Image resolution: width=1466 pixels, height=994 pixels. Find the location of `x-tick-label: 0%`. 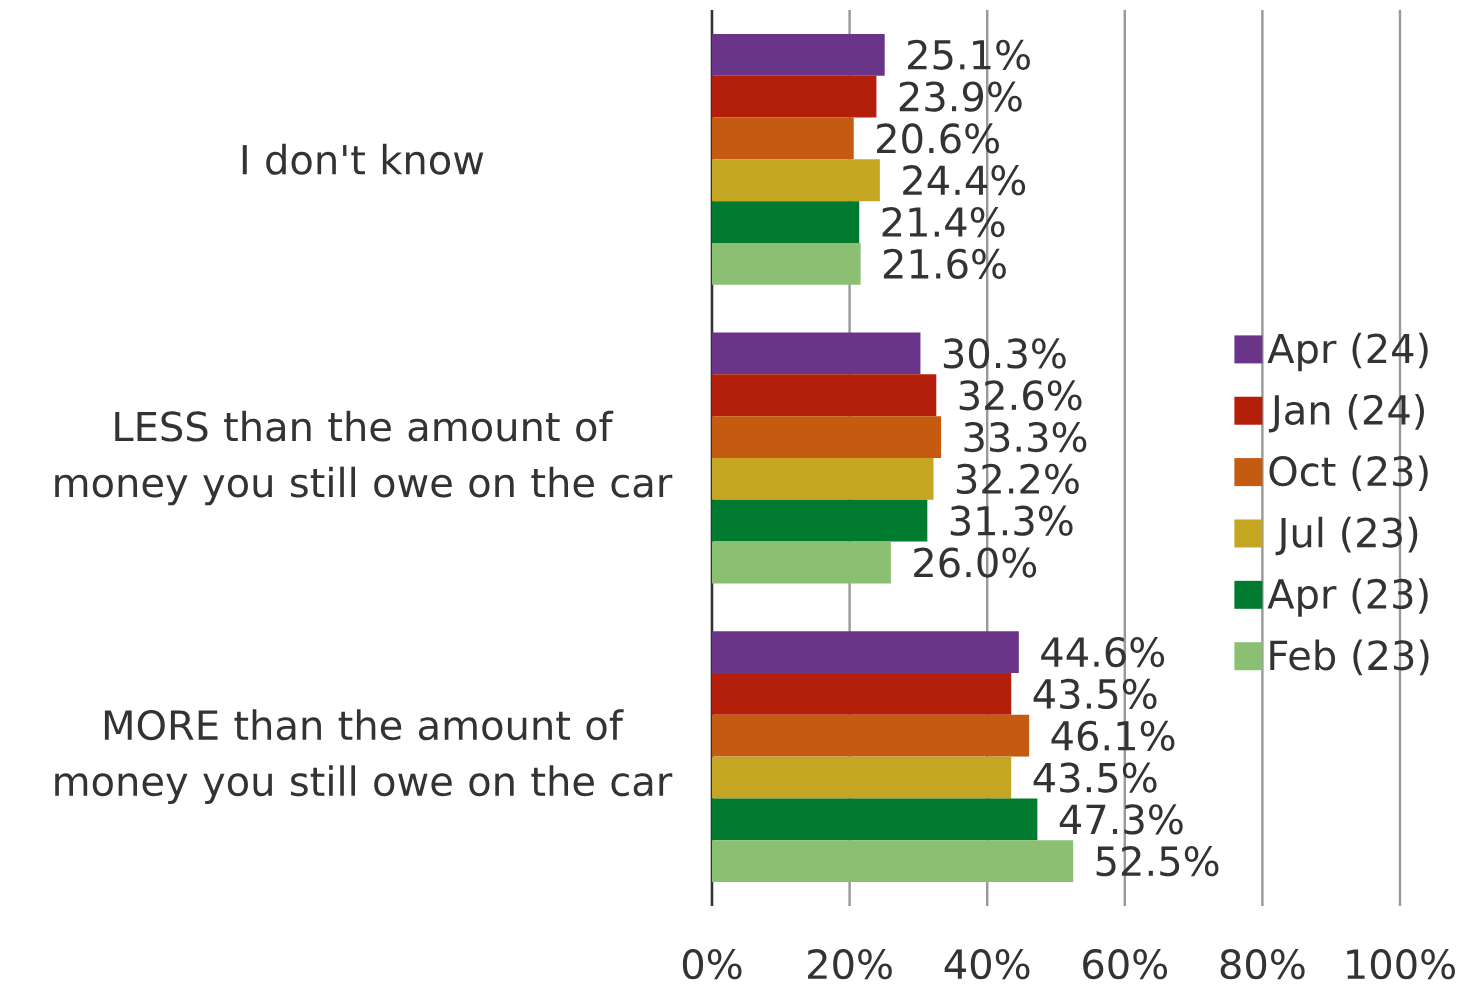

x-tick-label: 0% is located at coordinates (712, 964).